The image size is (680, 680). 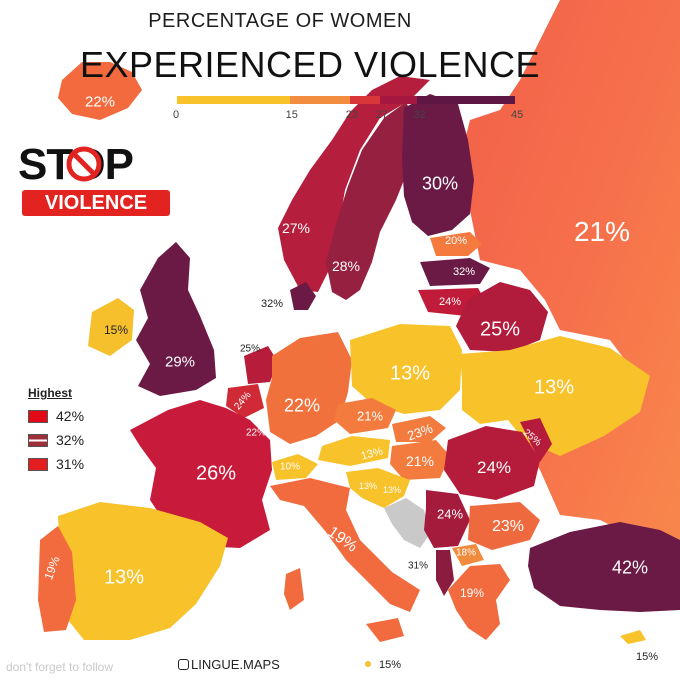 What do you see at coordinates (370, 416) in the screenshot?
I see `label-czechia: 21%` at bounding box center [370, 416].